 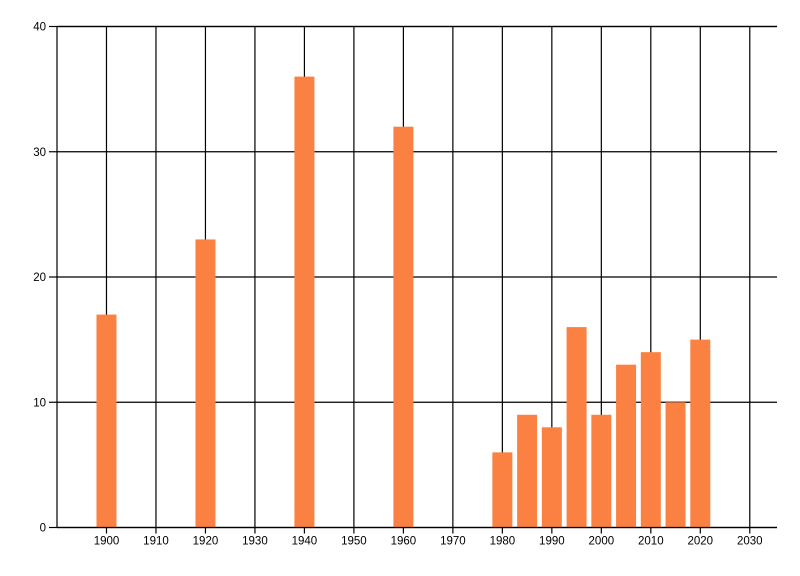 I want to click on y-tick-label: 10, so click(x=39, y=403).